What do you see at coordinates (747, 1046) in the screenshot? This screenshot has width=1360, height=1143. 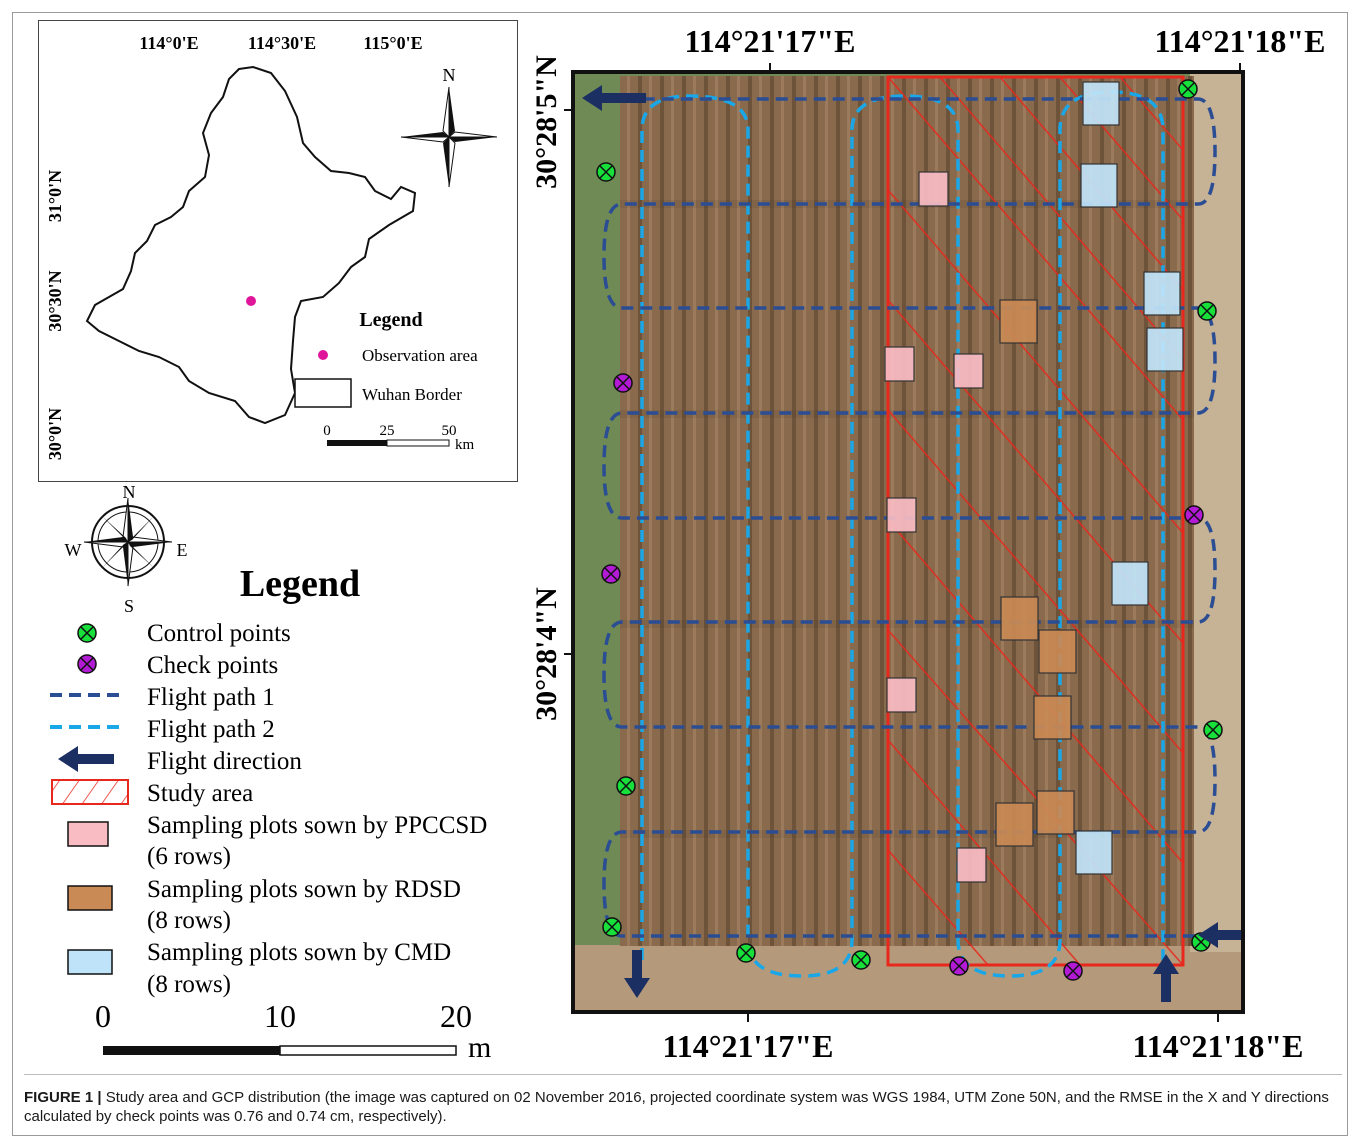 I see `map-bottom-lon-label: 114°21'17"E` at bounding box center [747, 1046].